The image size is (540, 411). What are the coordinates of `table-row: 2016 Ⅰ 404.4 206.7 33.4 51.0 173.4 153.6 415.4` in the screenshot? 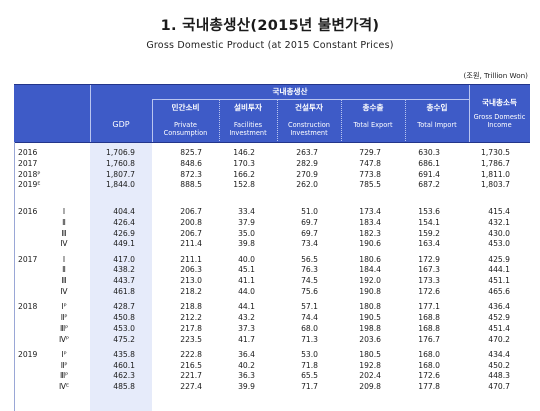 It's located at (270, 212).